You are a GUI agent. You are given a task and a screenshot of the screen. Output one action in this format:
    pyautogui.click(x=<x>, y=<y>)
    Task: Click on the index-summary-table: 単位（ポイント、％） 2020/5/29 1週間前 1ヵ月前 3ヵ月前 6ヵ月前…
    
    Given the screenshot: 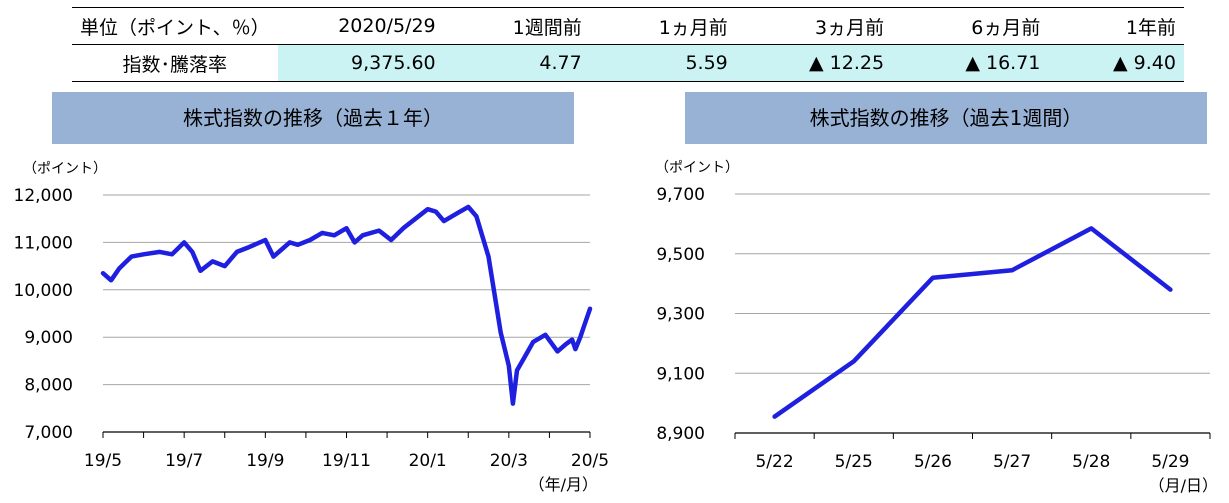 What is the action you would take?
    pyautogui.click(x=628, y=44)
    